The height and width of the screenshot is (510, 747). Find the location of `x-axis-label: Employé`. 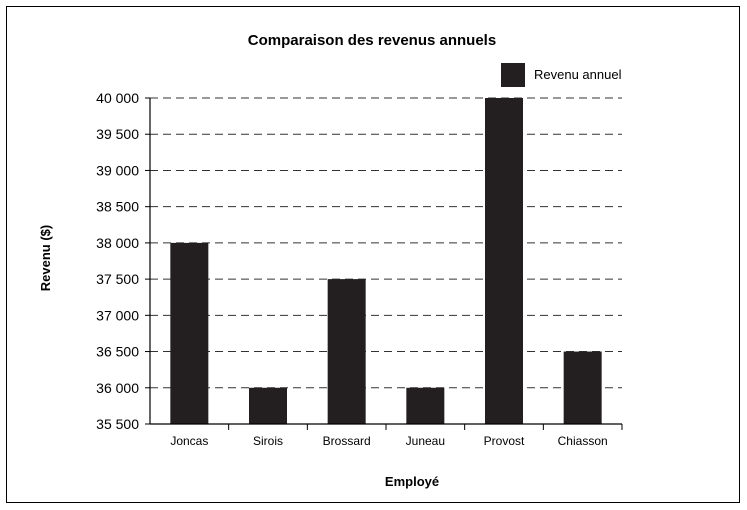

x-axis-label: Employé is located at coordinates (412, 481).